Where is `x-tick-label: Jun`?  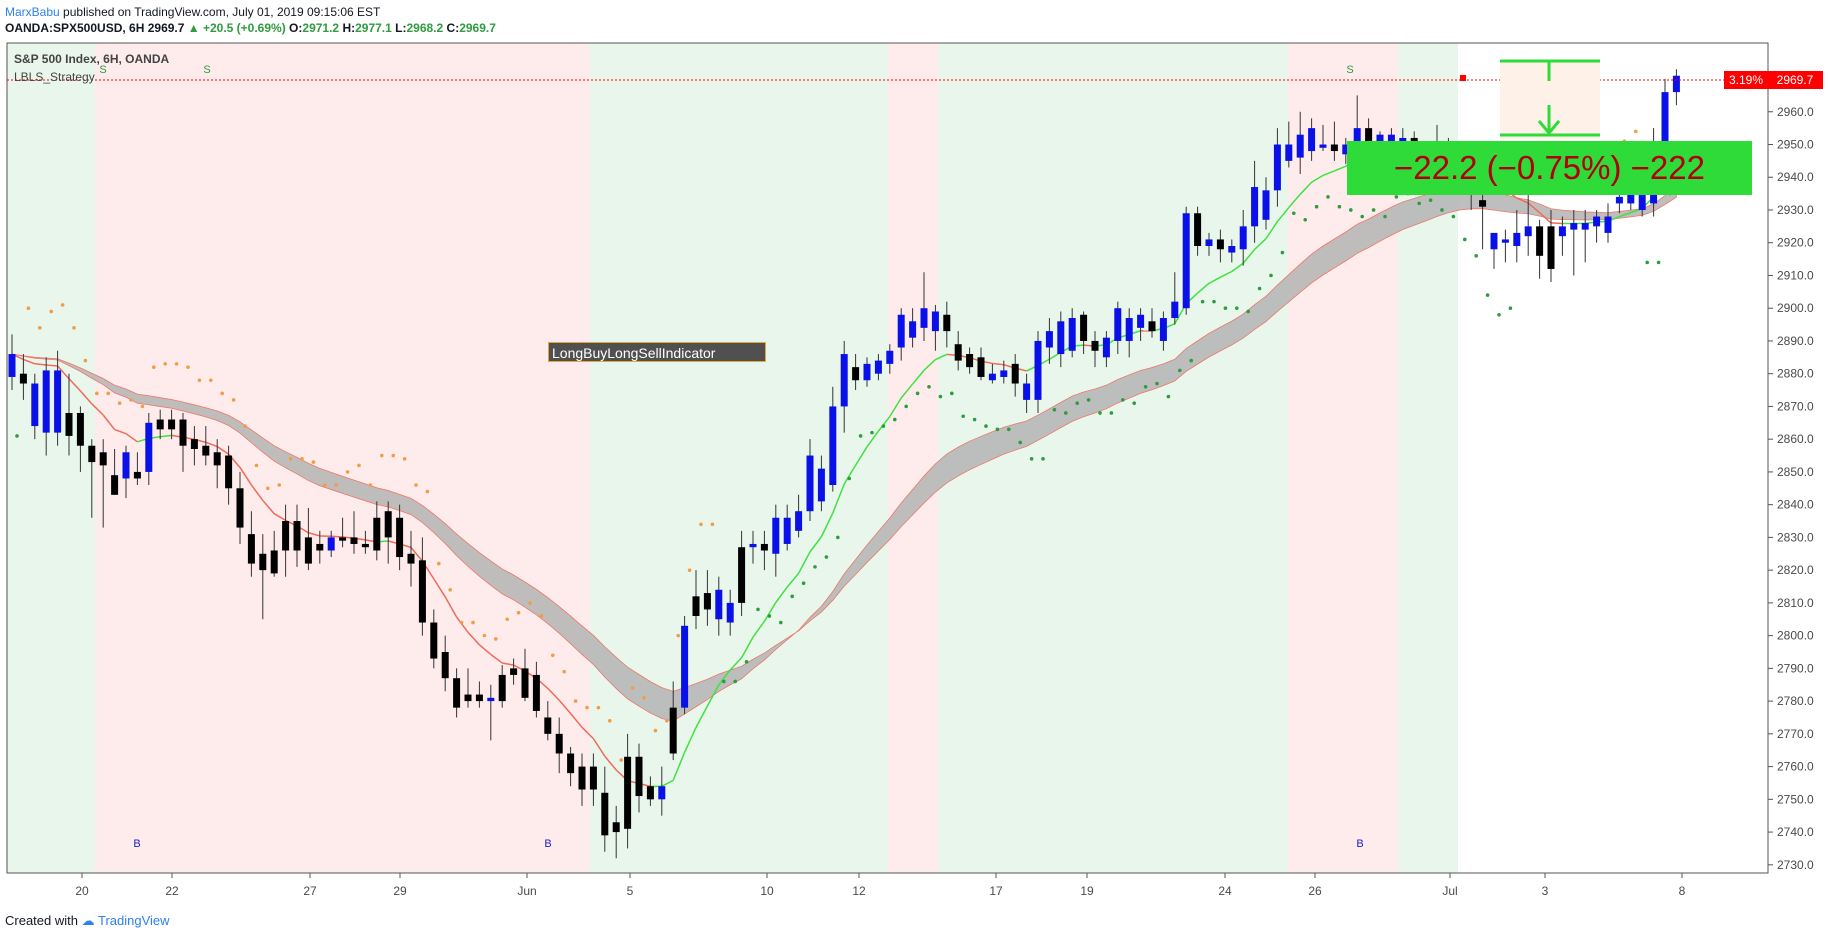
x-tick-label: Jun is located at coordinates (526, 891).